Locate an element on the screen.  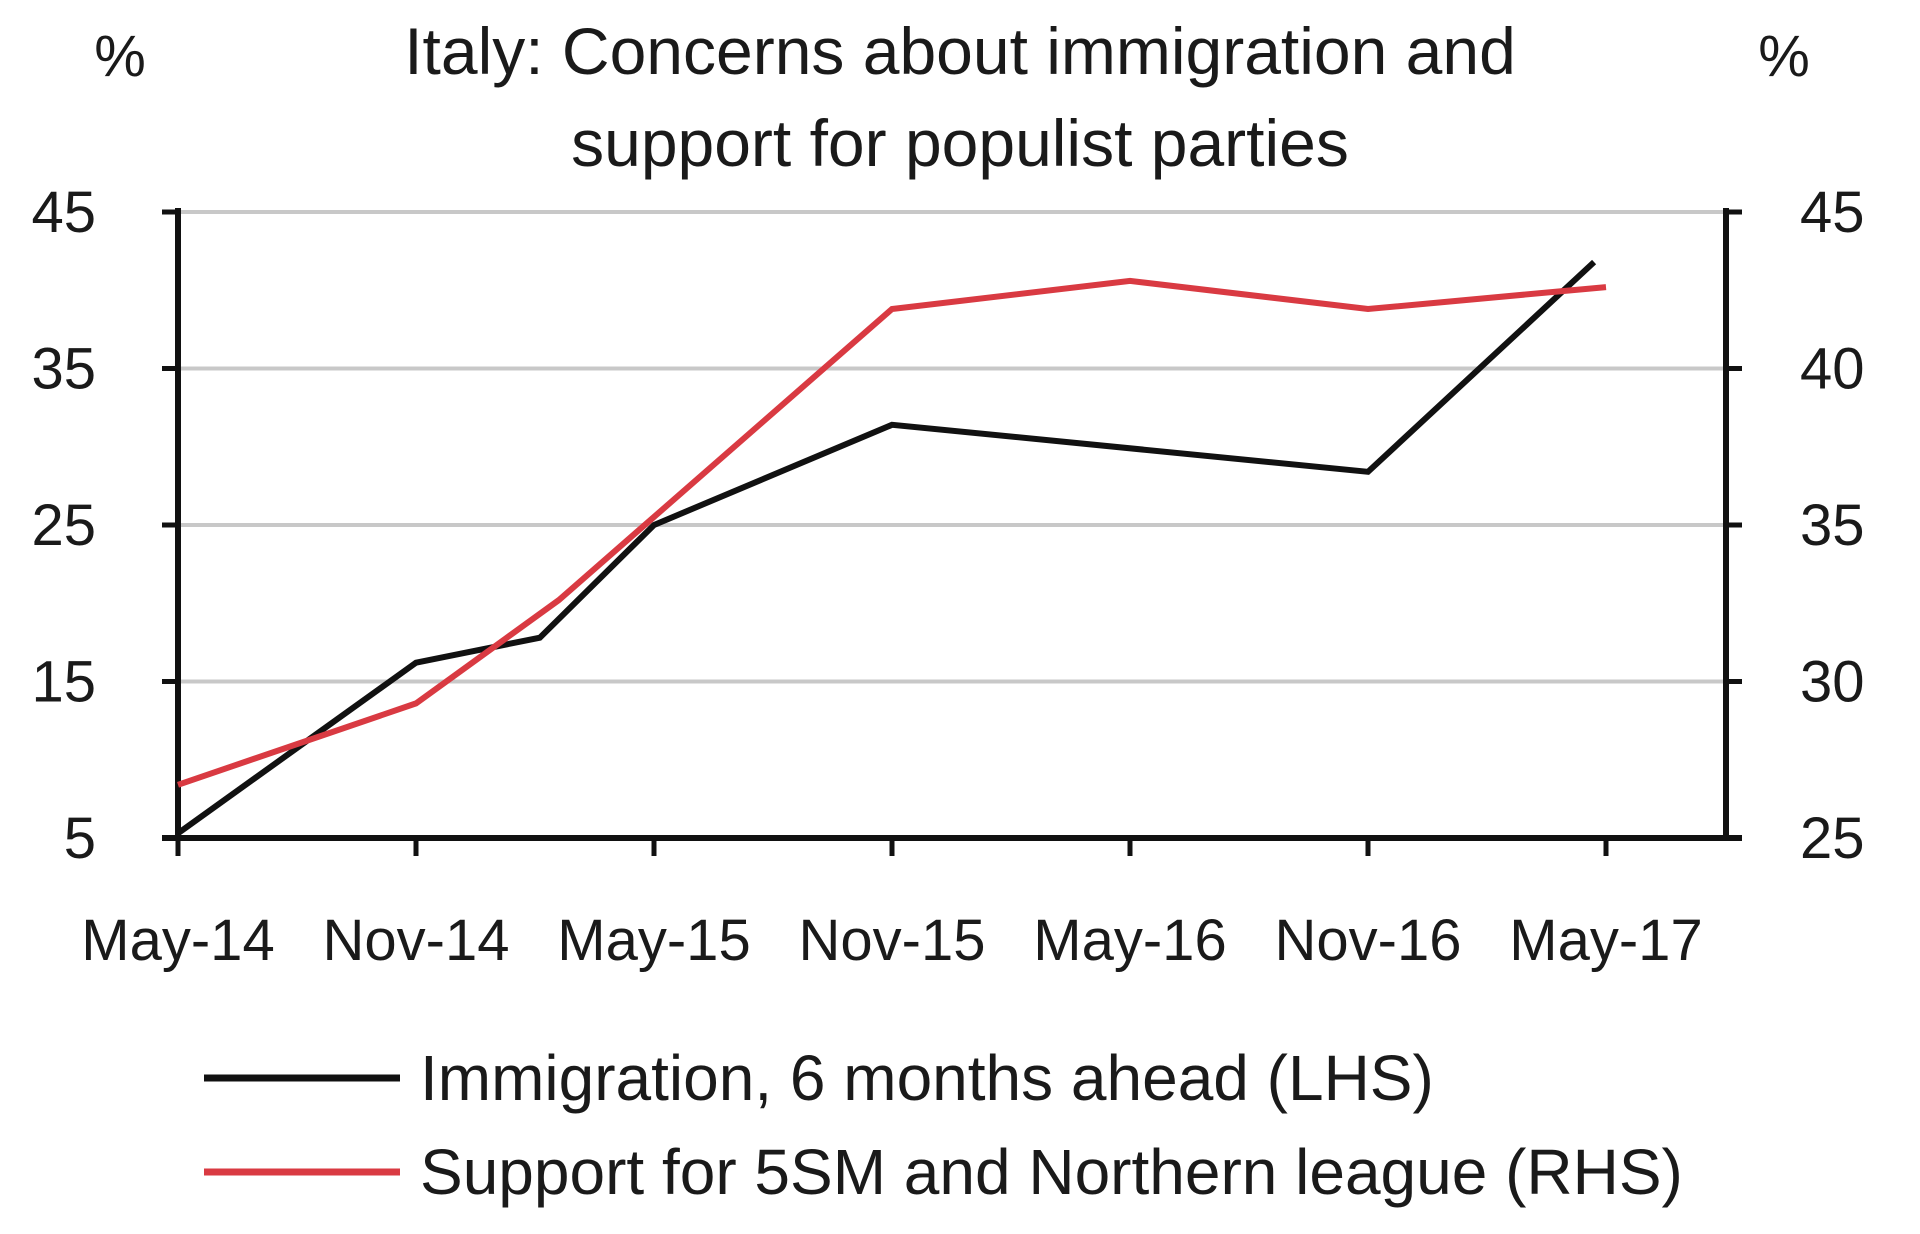
left-y-tick-label: 45 is located at coordinates (63, 212).